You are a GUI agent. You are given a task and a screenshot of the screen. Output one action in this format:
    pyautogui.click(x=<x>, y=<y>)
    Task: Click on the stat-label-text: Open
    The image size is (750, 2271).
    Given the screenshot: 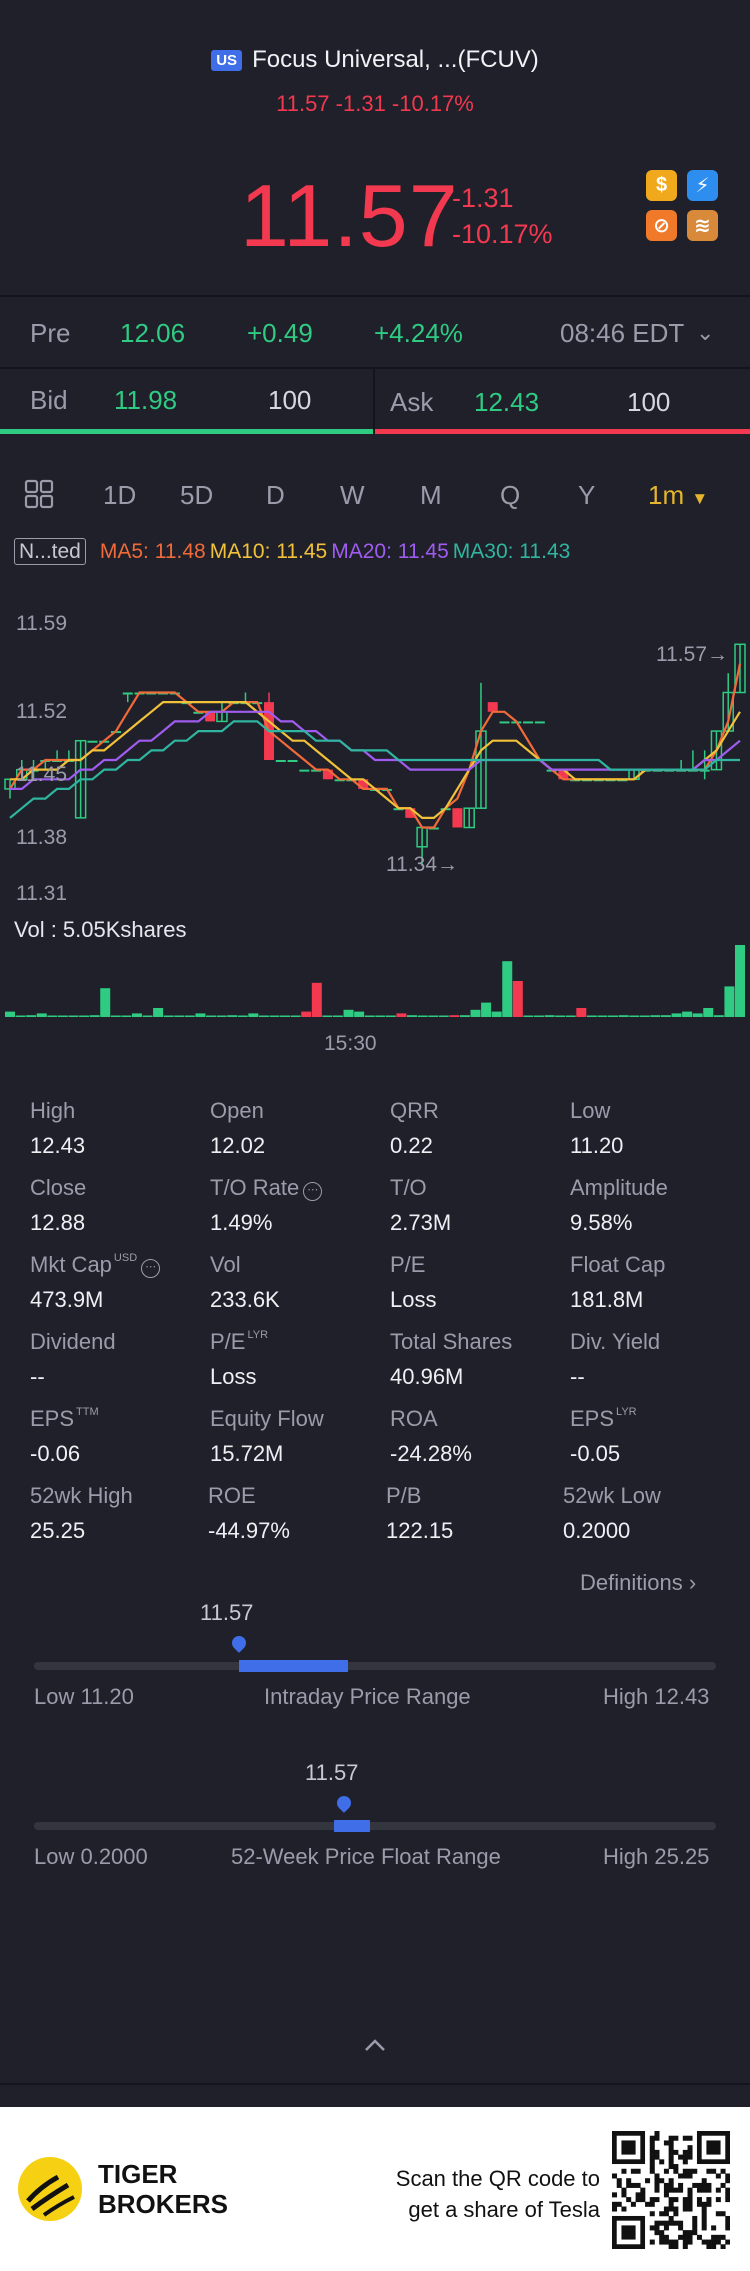 What is the action you would take?
    pyautogui.click(x=237, y=1110)
    